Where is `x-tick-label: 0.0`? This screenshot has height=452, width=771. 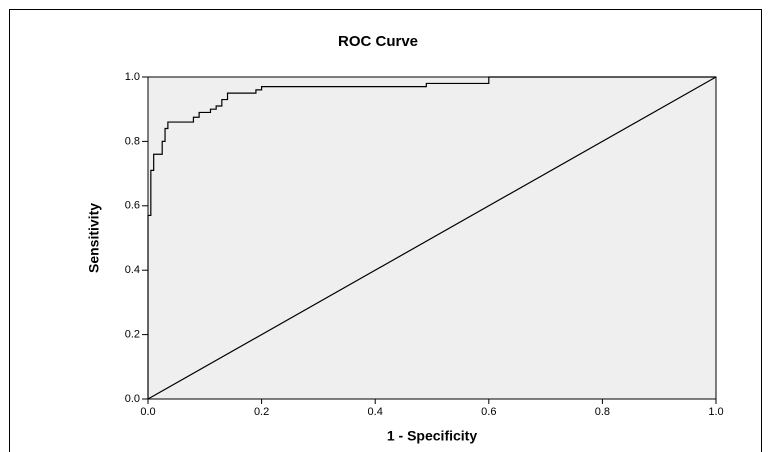 x-tick-label: 0.0 is located at coordinates (147, 412).